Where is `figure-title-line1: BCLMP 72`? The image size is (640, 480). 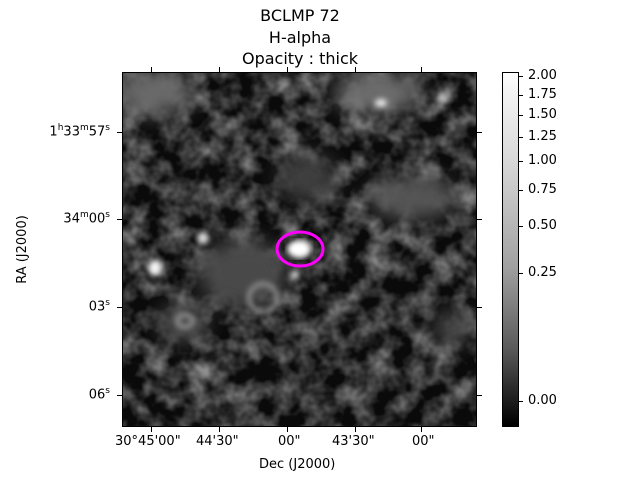 figure-title-line1: BCLMP 72 is located at coordinates (300, 15).